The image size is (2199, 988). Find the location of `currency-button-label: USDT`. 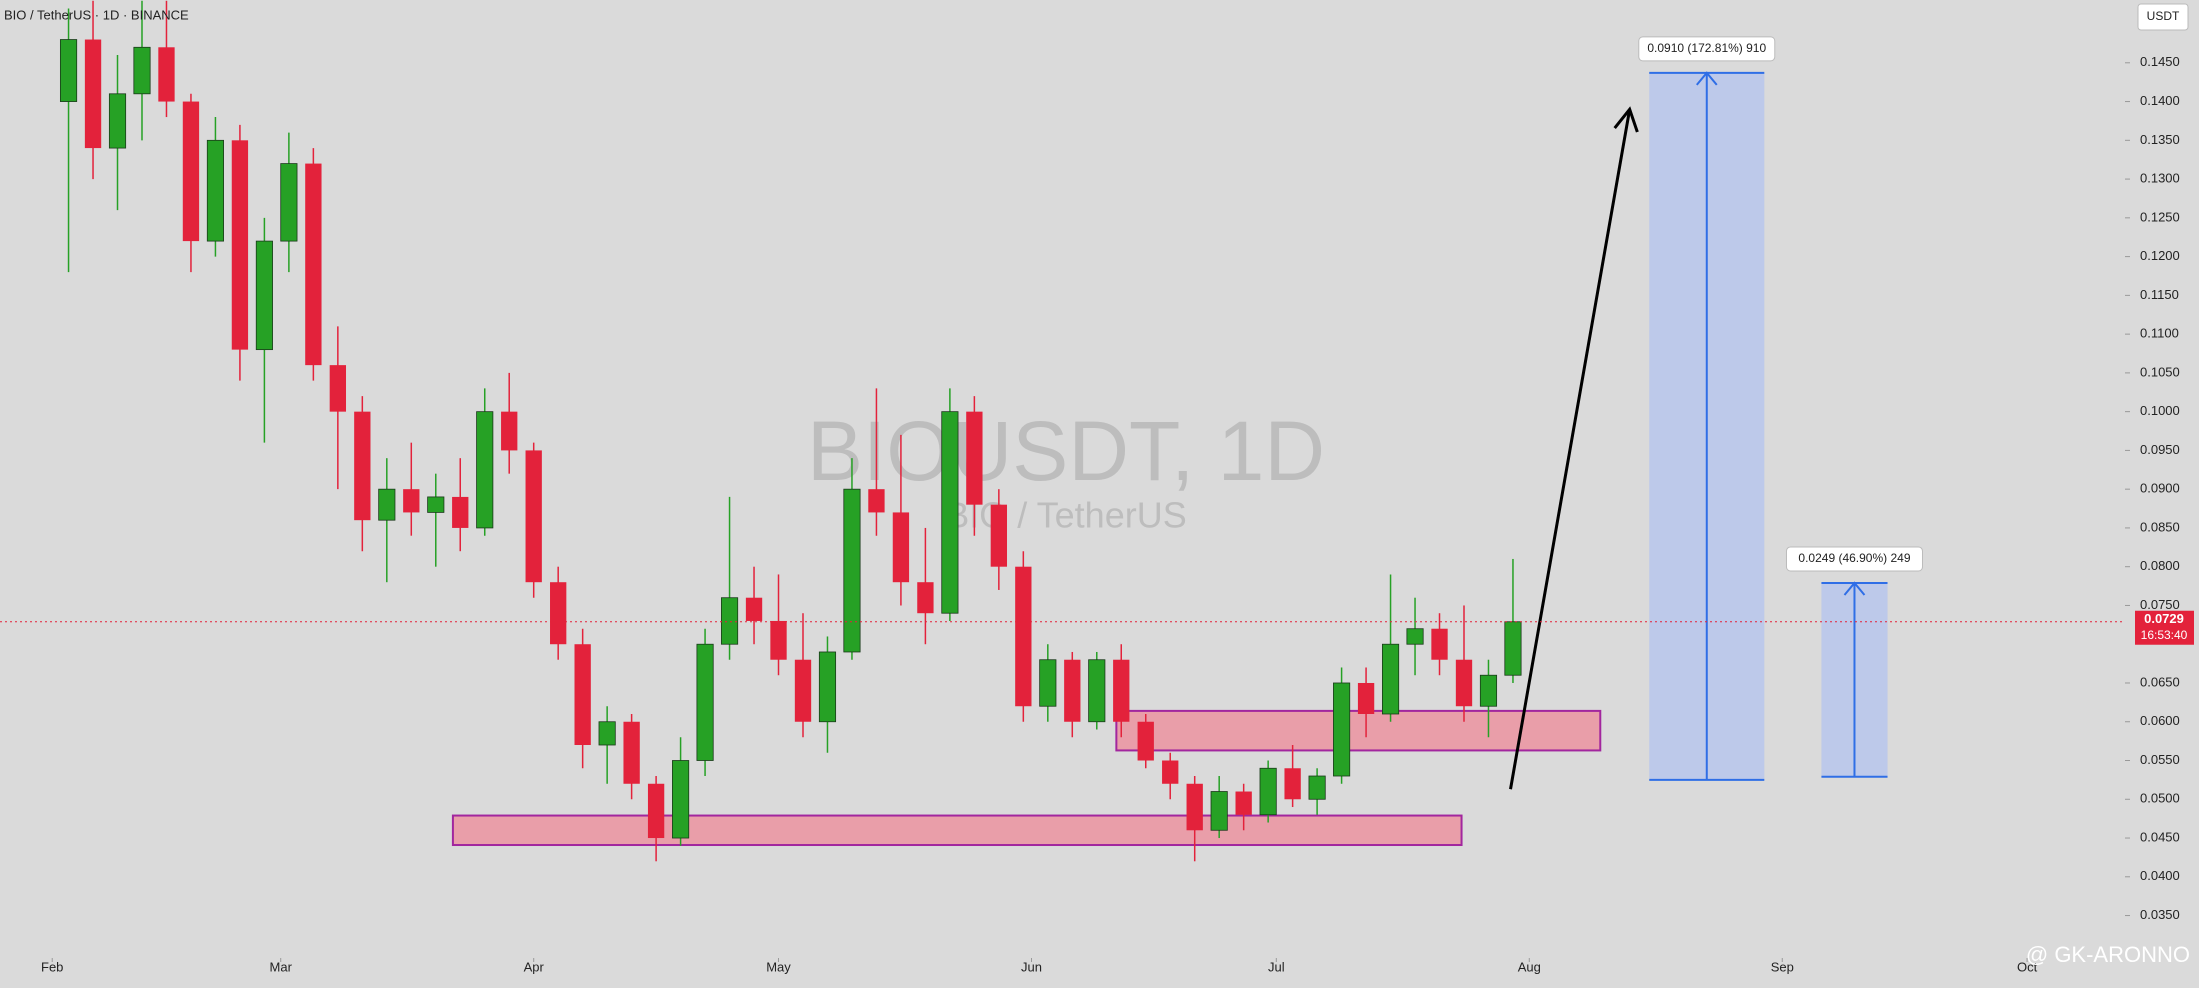

currency-button-label: USDT is located at coordinates (2163, 16).